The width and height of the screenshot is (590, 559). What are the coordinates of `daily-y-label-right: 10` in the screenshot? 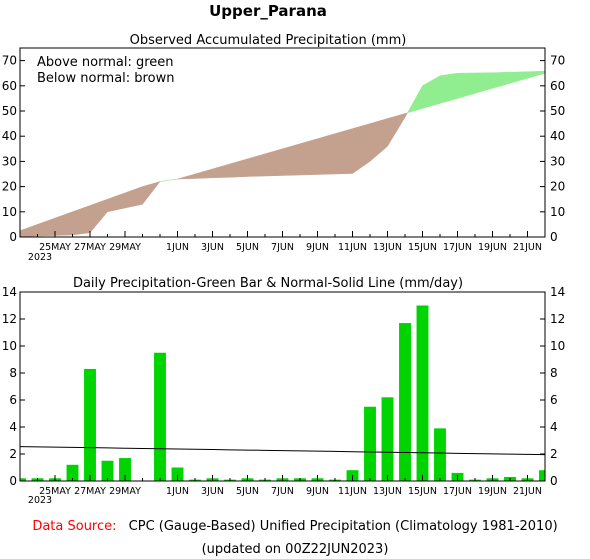 It's located at (557, 346).